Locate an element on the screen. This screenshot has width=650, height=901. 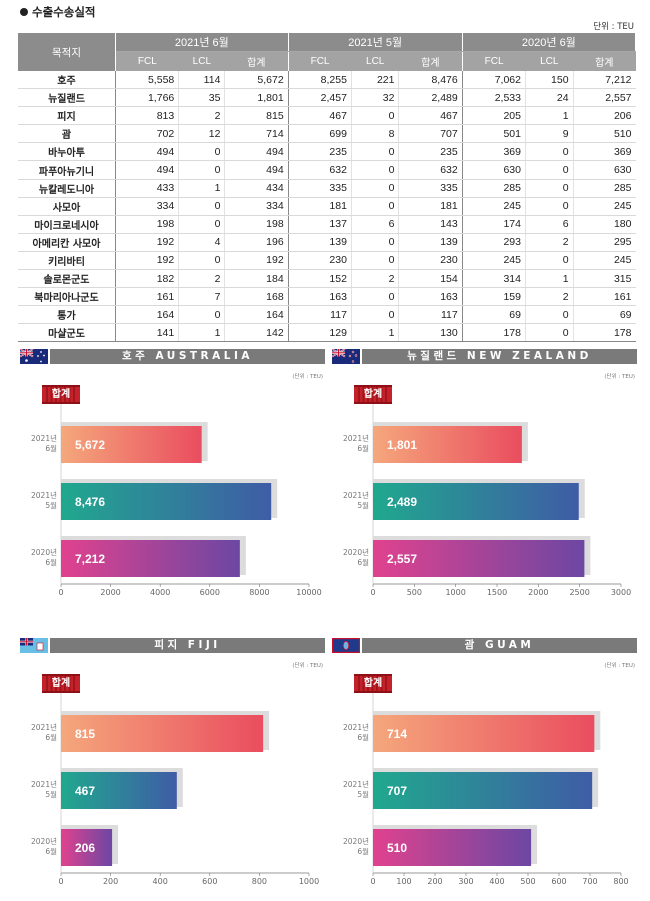
value-cell: 182 is located at coordinates (146, 279).